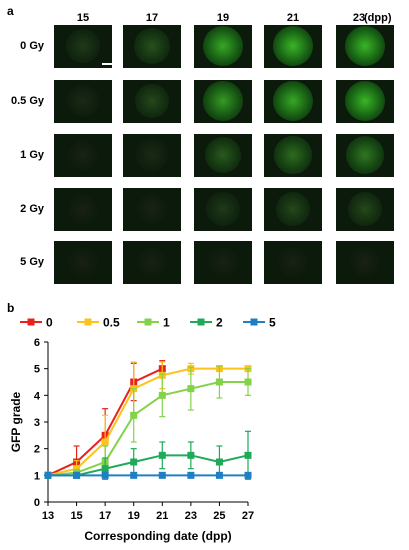 Image resolution: width=409 pixels, height=550 pixels. Describe the element at coordinates (365, 101) in the screenshot. I see `micrograph-0.5-gy-23` at that location.